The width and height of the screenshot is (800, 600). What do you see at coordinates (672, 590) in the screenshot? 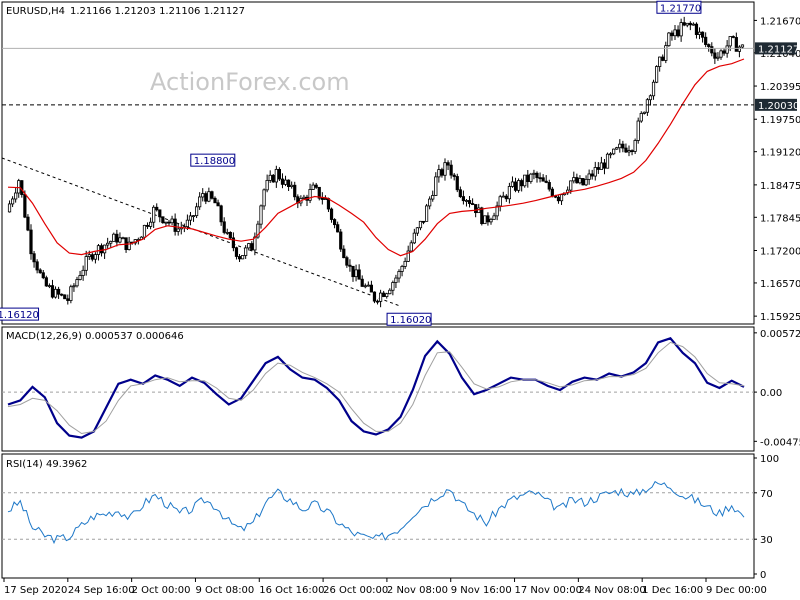
I see `time-tick-label: 1 Dec 16:00` at bounding box center [672, 590].